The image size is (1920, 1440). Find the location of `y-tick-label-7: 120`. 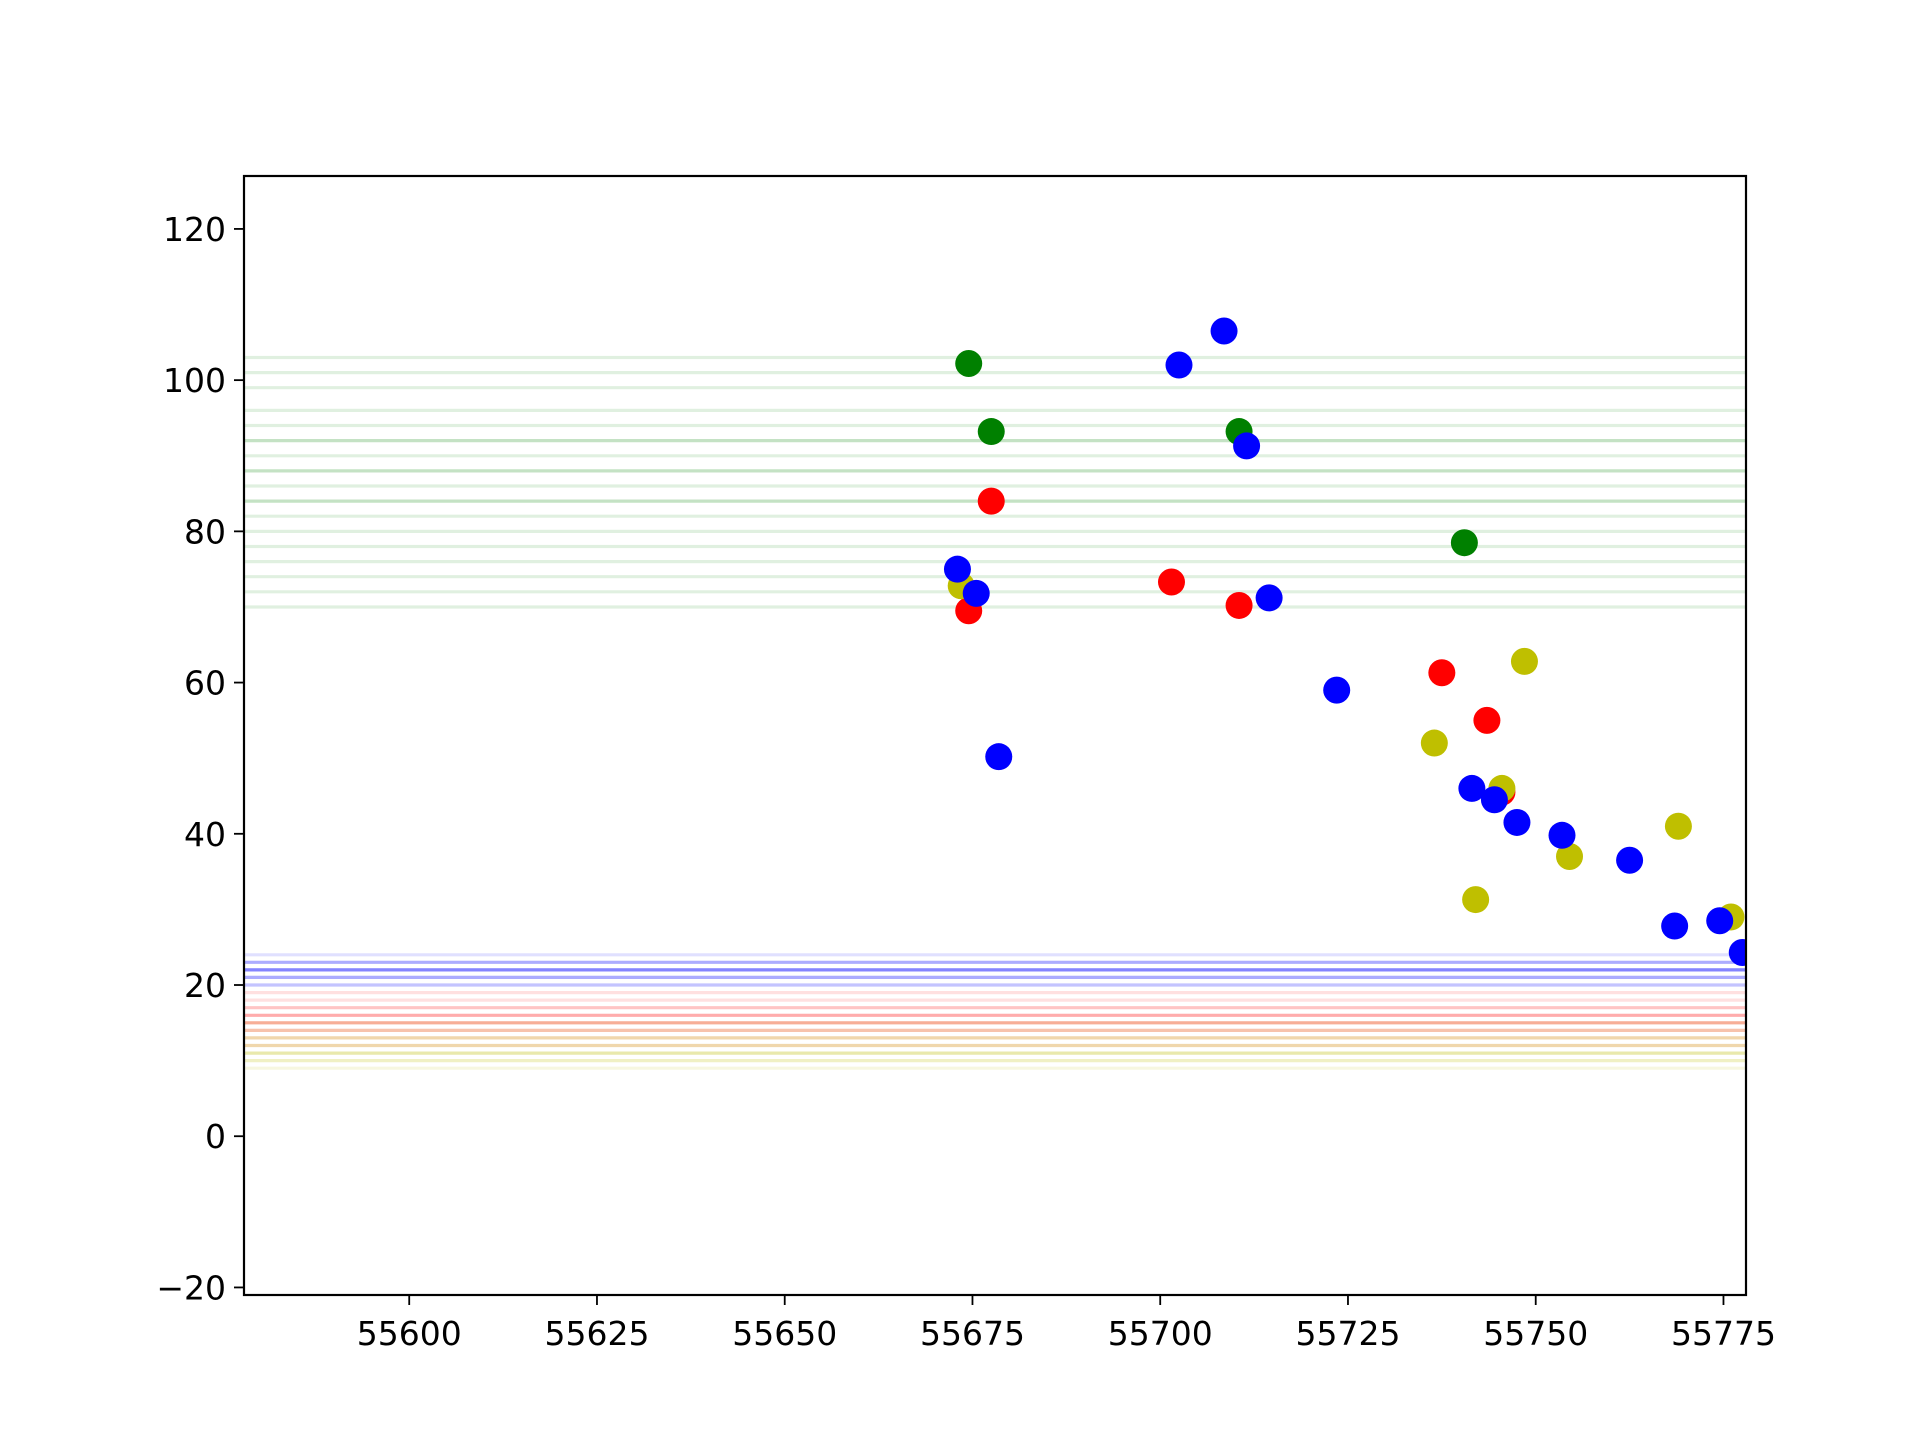

y-tick-label-7: 120 is located at coordinates (194, 229).